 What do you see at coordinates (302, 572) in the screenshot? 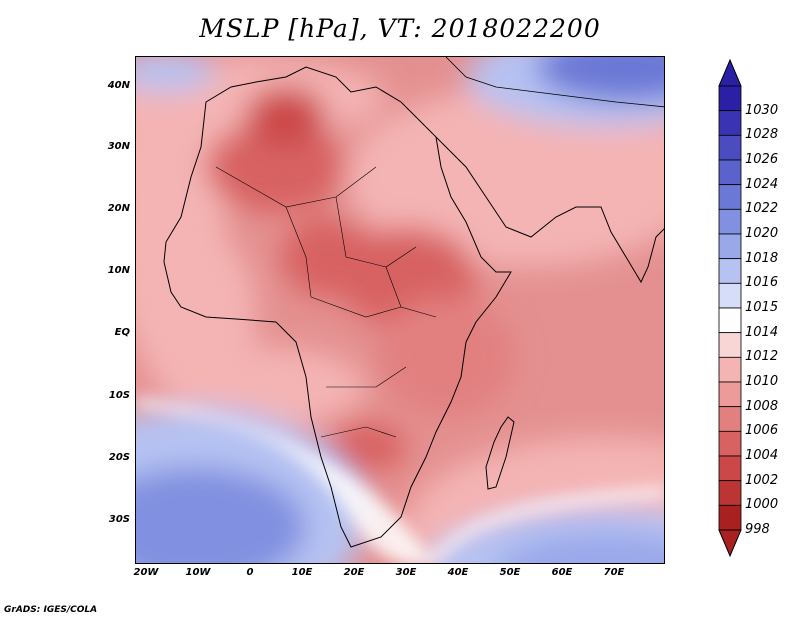
I see `lon-label-10e: 10E` at bounding box center [302, 572].